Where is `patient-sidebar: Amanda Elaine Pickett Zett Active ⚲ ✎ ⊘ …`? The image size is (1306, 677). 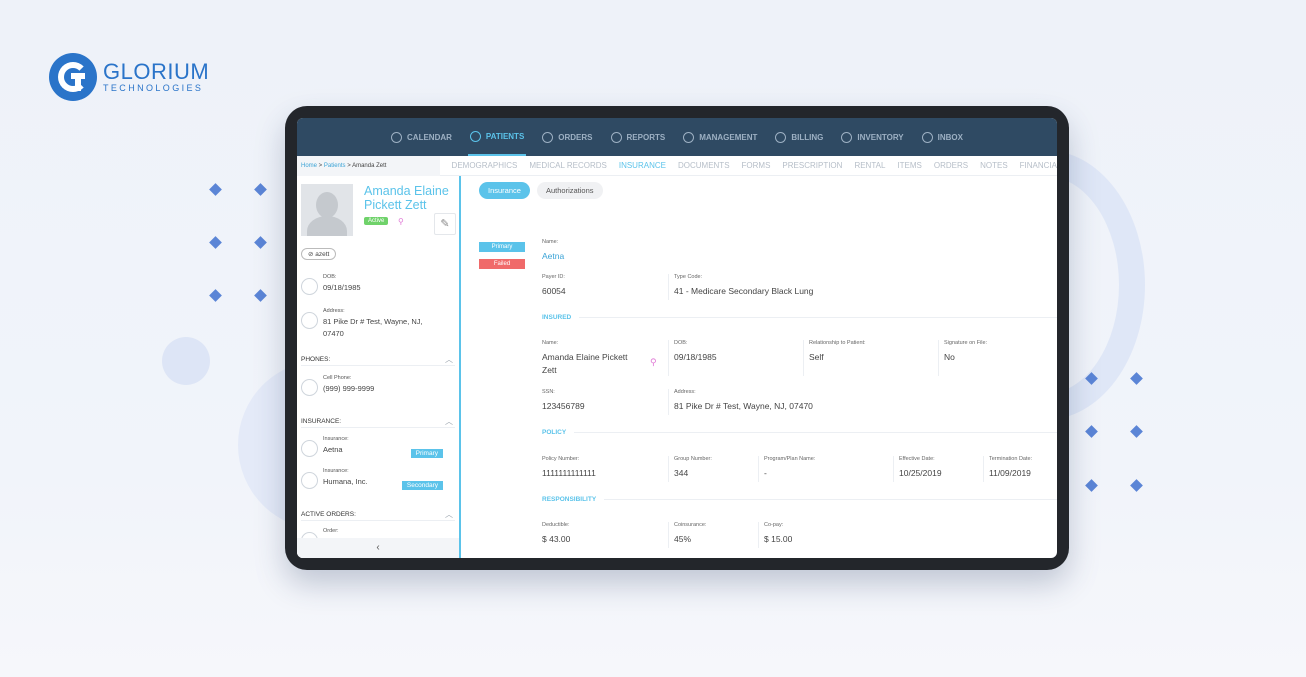 patient-sidebar: Amanda Elaine Pickett Zett Active ⚲ ✎ ⊘ … is located at coordinates (379, 367).